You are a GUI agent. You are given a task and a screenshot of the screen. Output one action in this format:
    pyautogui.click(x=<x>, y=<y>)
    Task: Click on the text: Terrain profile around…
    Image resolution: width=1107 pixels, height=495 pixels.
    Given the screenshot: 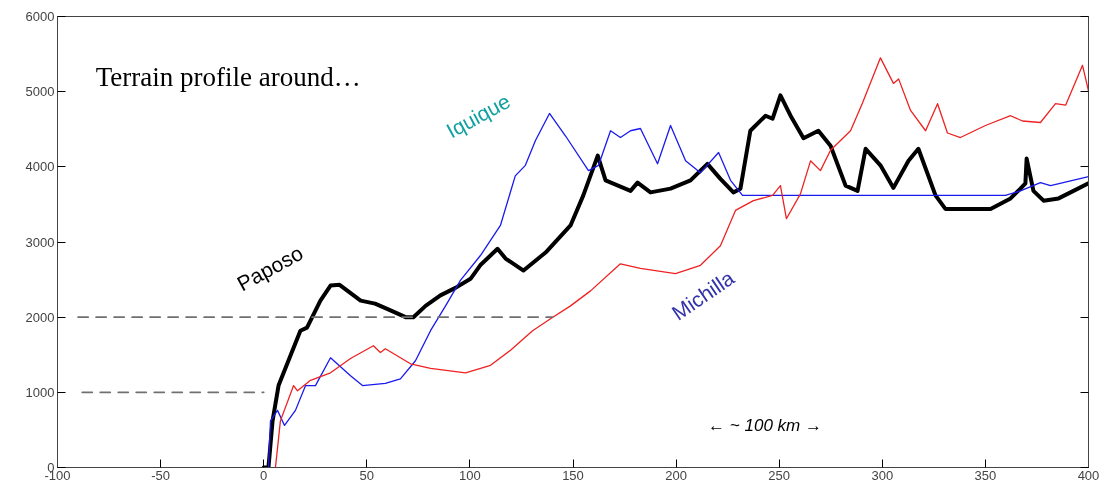 What is the action you would take?
    pyautogui.click(x=228, y=76)
    